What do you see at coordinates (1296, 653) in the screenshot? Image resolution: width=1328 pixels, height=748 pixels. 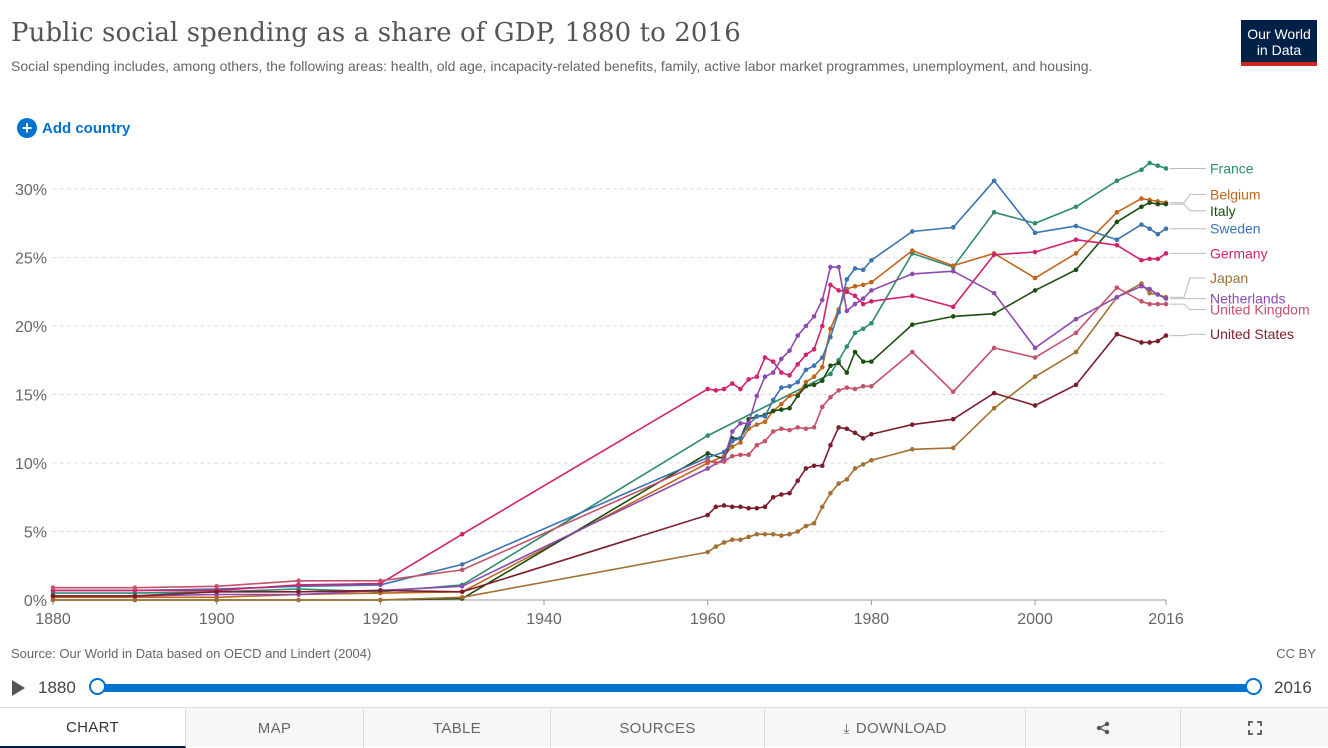 I see `license-link: CC BY` at bounding box center [1296, 653].